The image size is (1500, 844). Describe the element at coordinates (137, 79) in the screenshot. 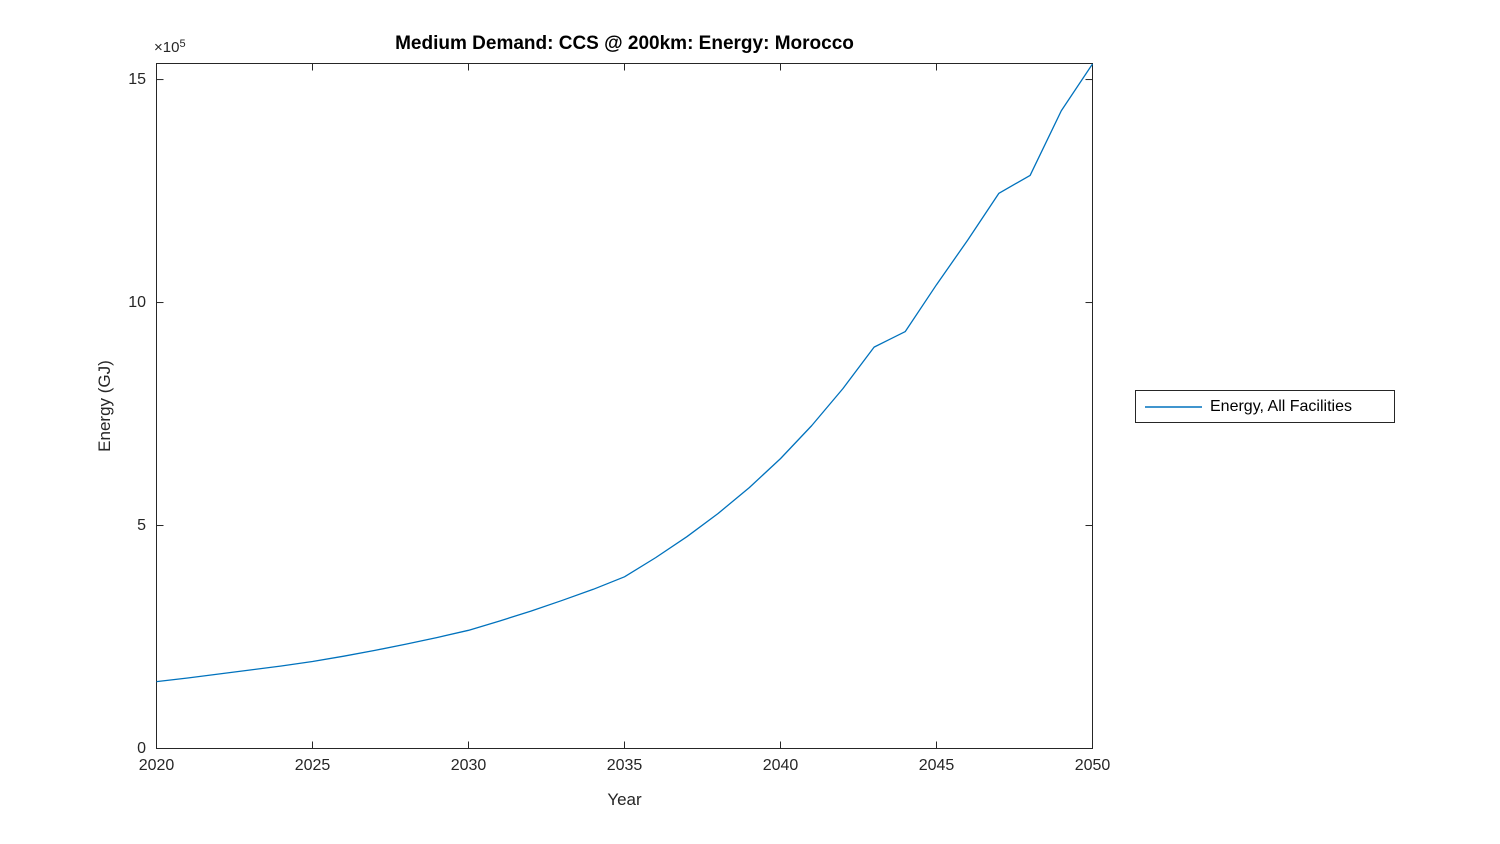

I see `y-tick-label: 15` at that location.